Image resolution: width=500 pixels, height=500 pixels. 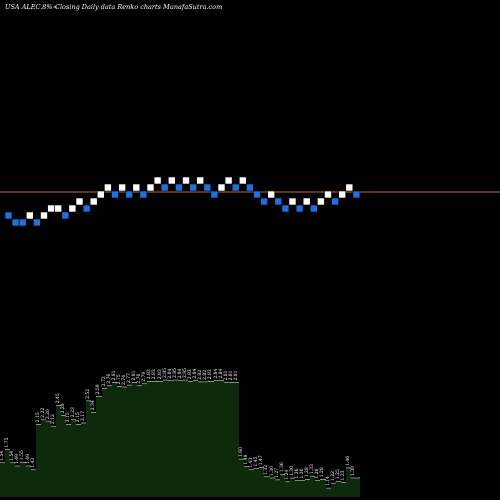 What do you see at coordinates (58, 398) in the screenshot?
I see `volume-value-label: 2.45` at bounding box center [58, 398].